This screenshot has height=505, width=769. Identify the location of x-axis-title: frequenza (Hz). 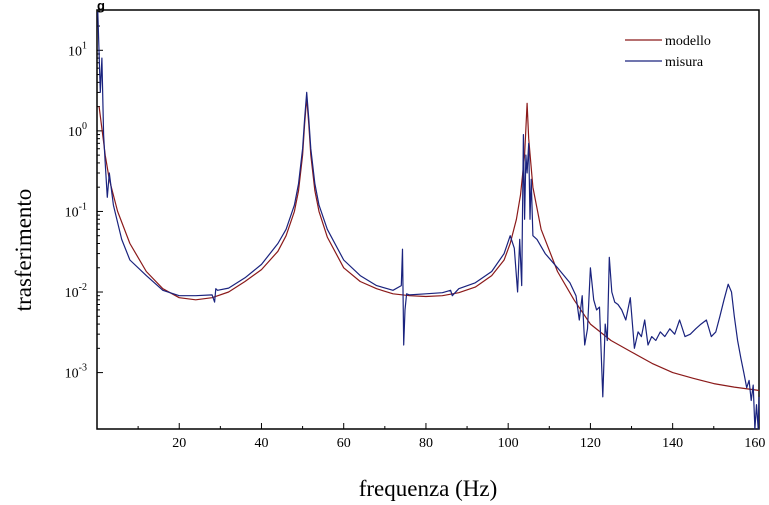
(428, 488).